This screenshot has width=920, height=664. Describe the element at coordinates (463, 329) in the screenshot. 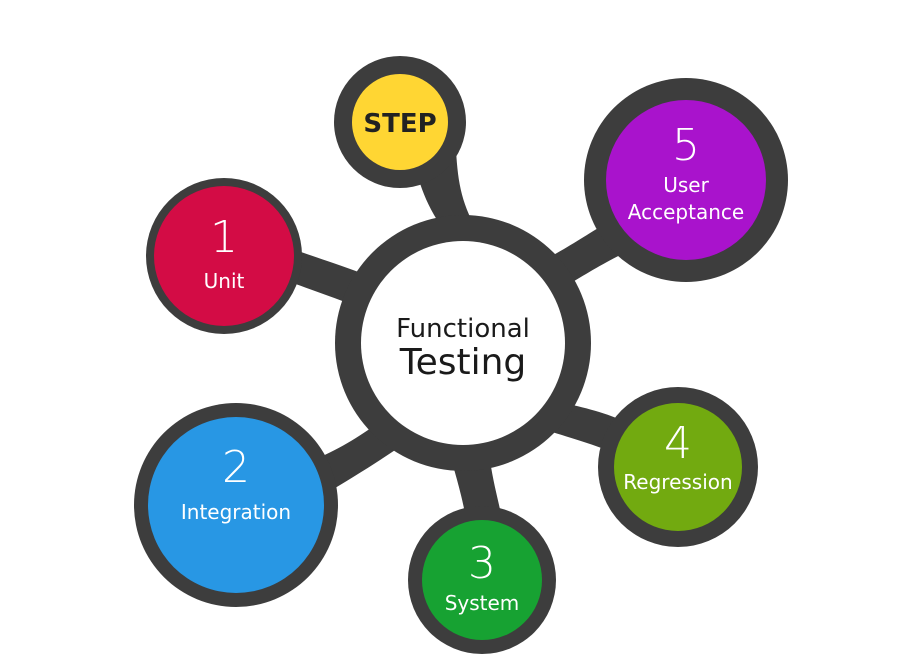

I see `center-title-line1: Functional` at that location.